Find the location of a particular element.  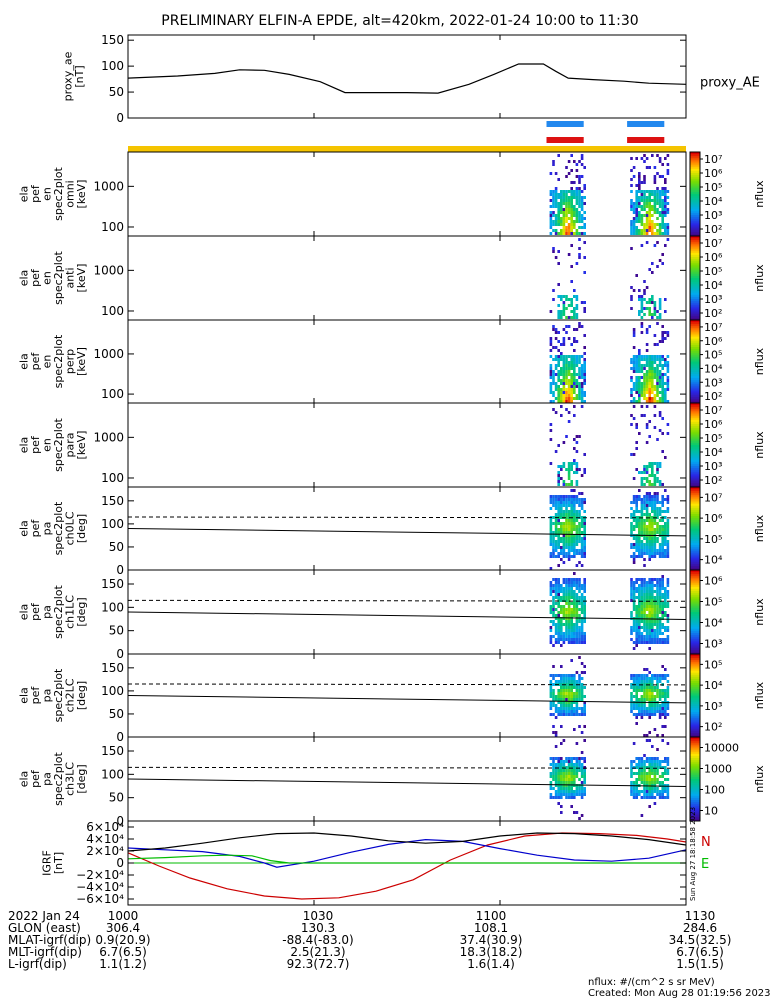

y-tick-label: 50 is located at coordinates (116, 798).